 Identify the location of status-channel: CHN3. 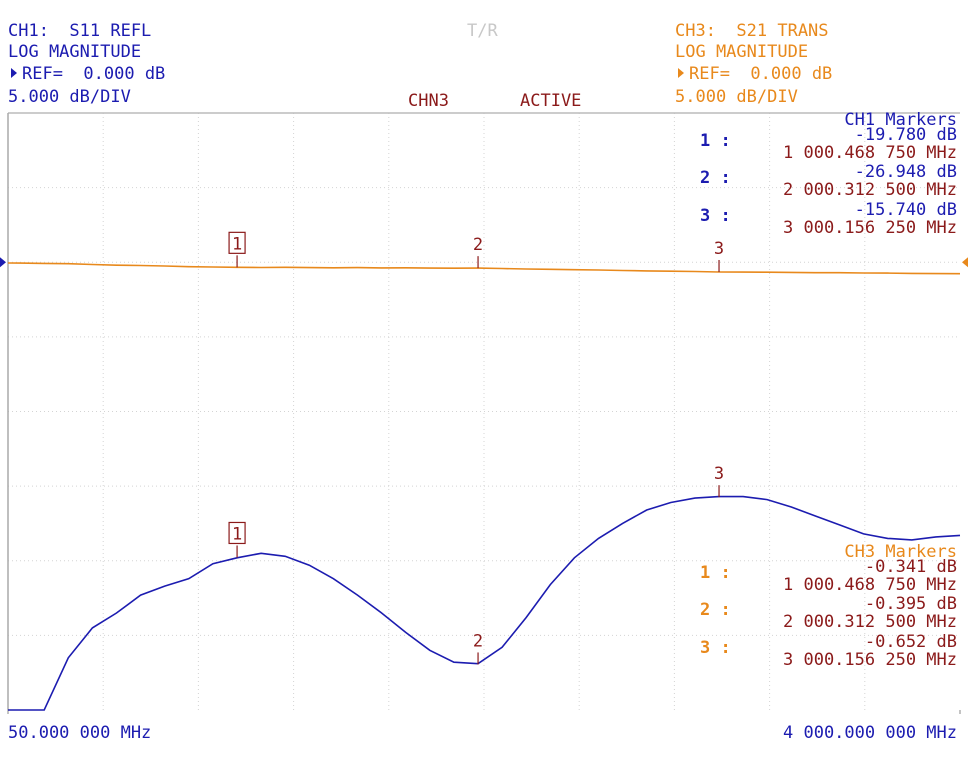
(428, 101).